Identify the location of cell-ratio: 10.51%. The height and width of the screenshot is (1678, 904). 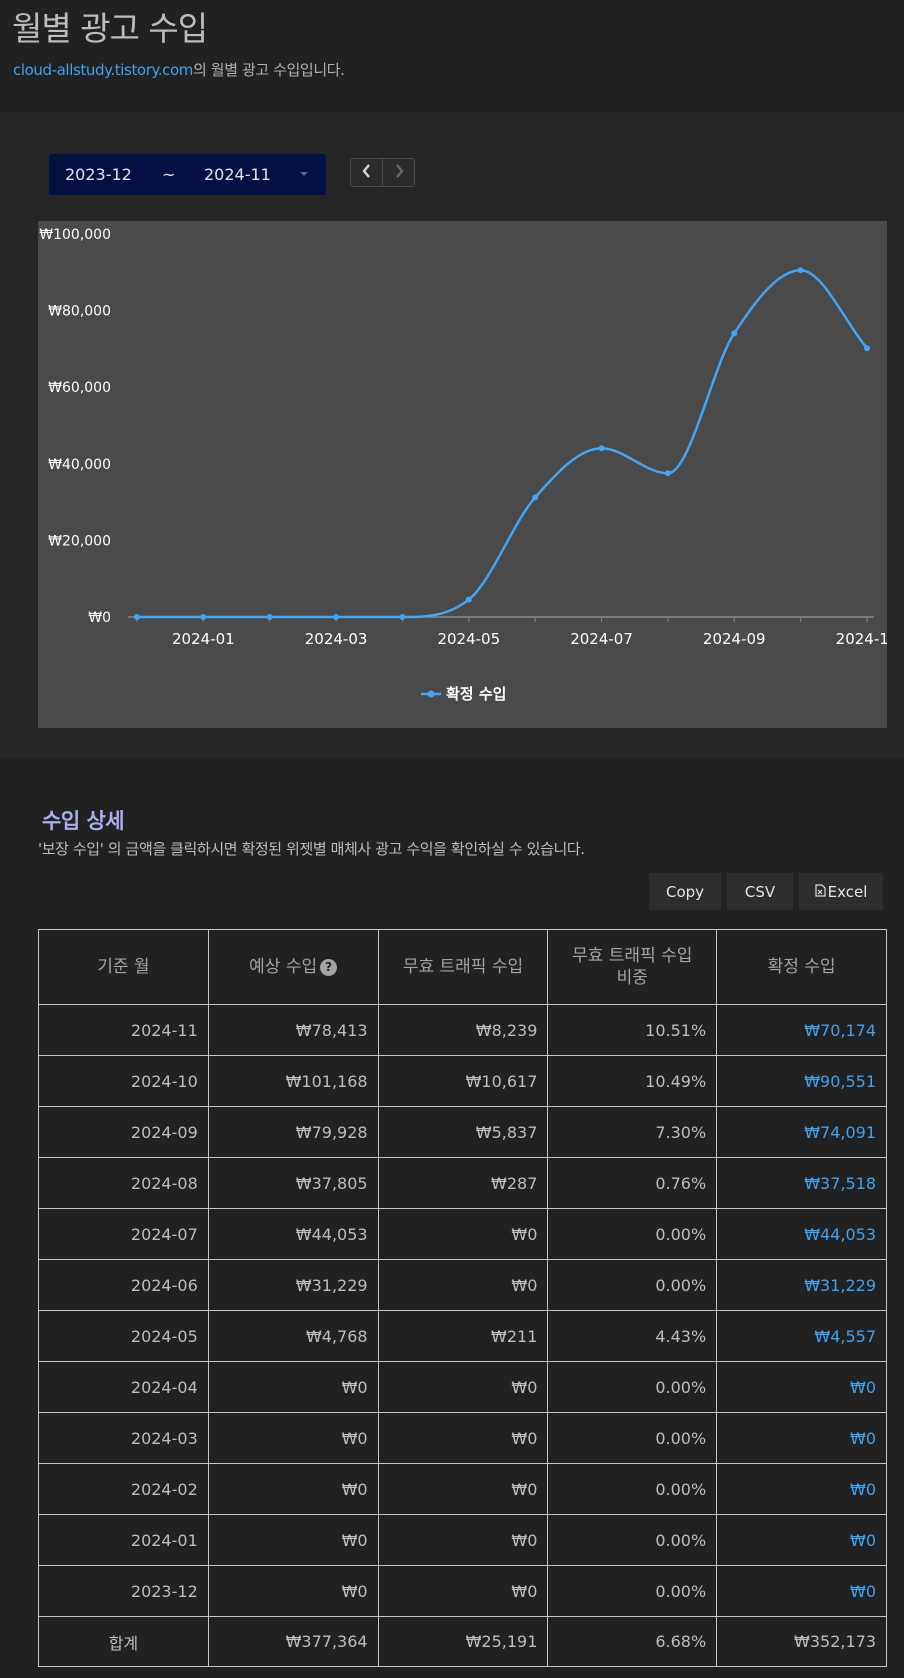
(632, 1030).